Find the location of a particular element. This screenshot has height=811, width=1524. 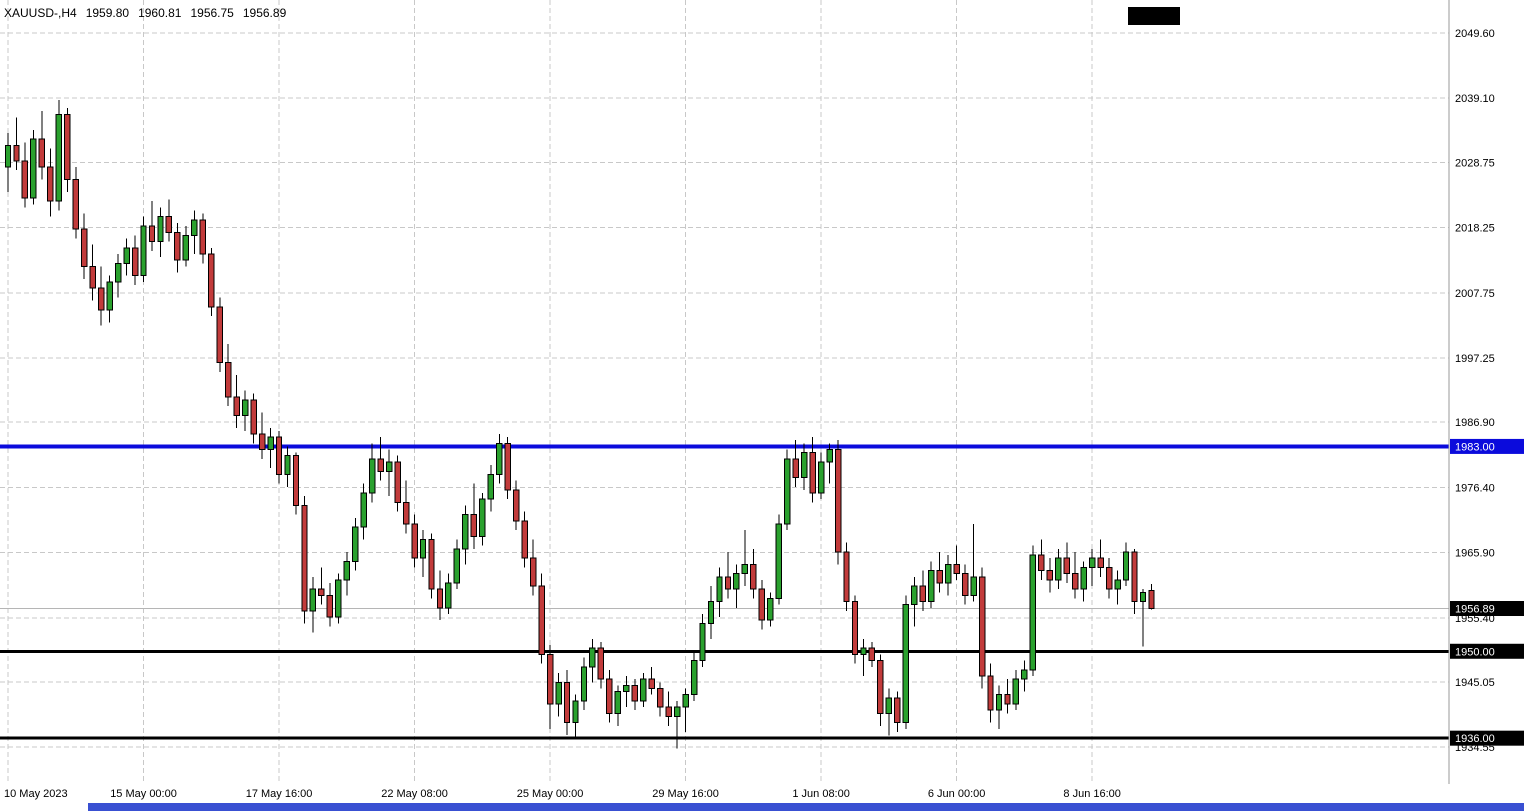

time-tick-label: 25 May 00:00 is located at coordinates (550, 794).